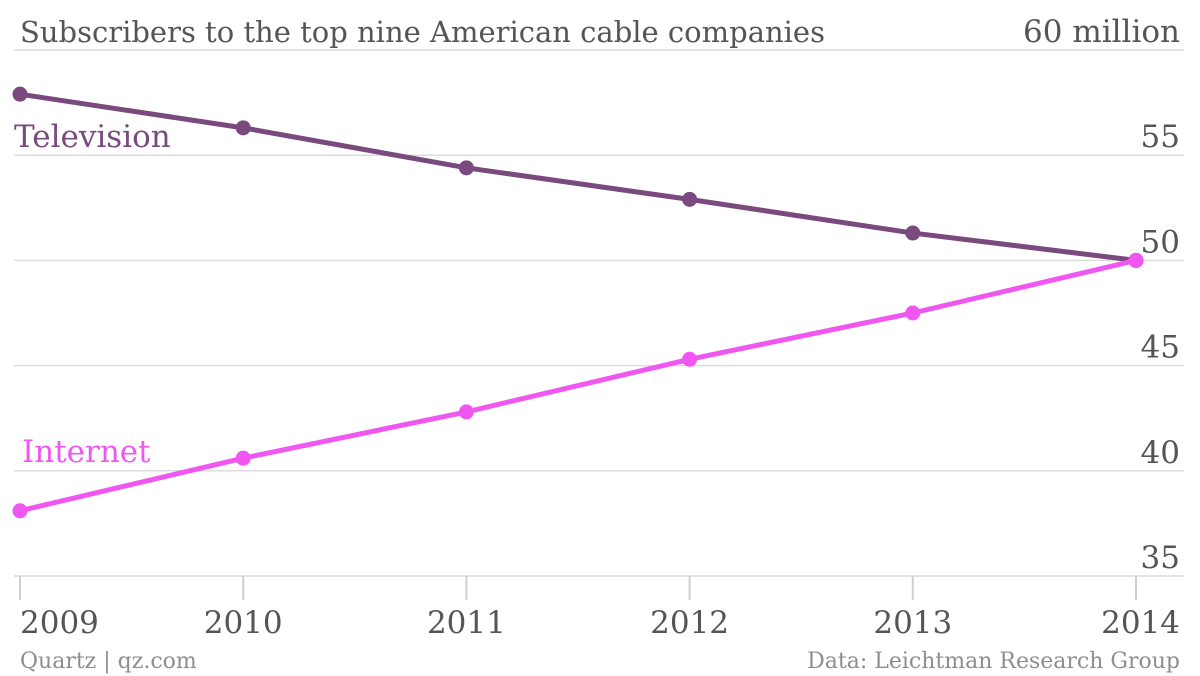 Image resolution: width=1200 pixels, height=676 pixels. I want to click on x-axis-labels: 2009 2010 2011 2012 2013 2014, so click(600, 623).